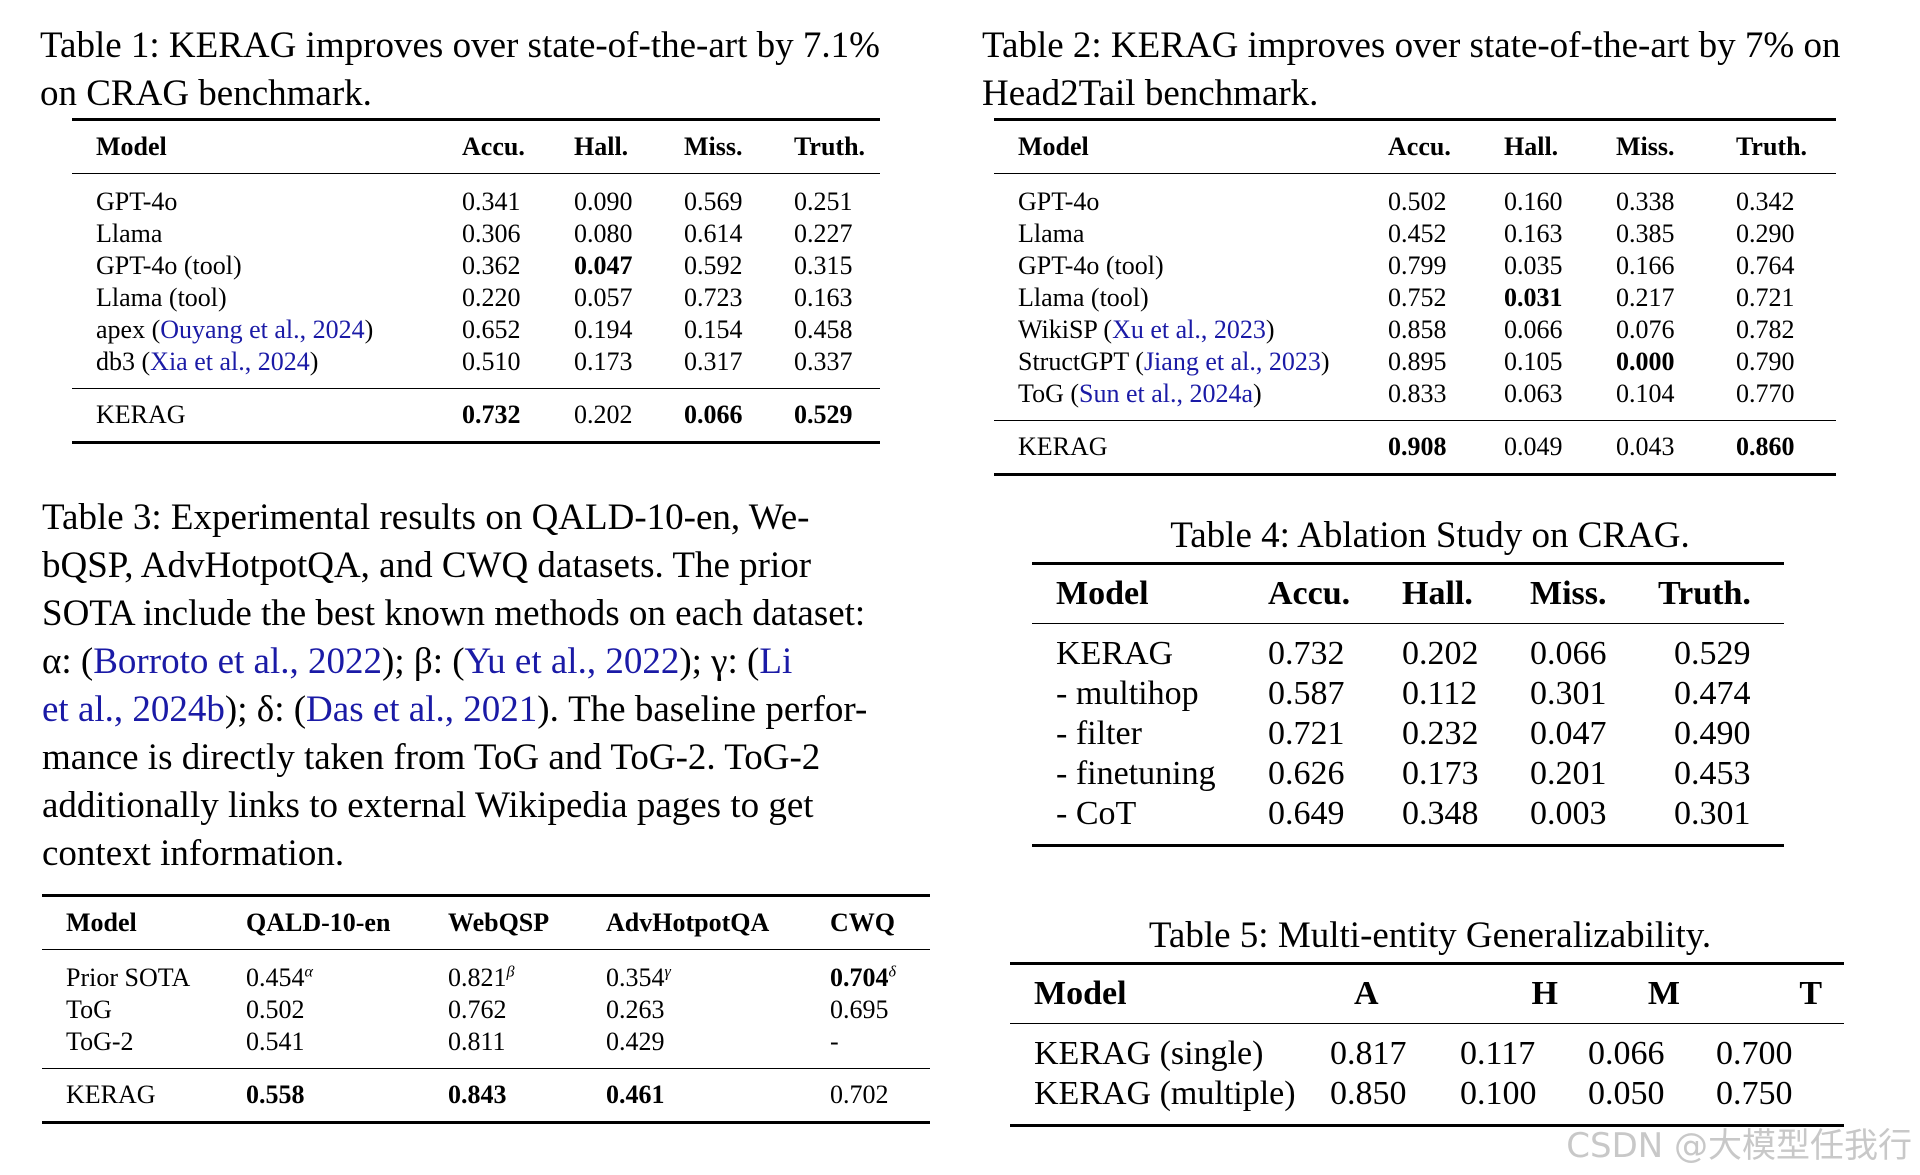  Describe the element at coordinates (527, 972) in the screenshot. I see `table3-cell: 0.821β` at that location.